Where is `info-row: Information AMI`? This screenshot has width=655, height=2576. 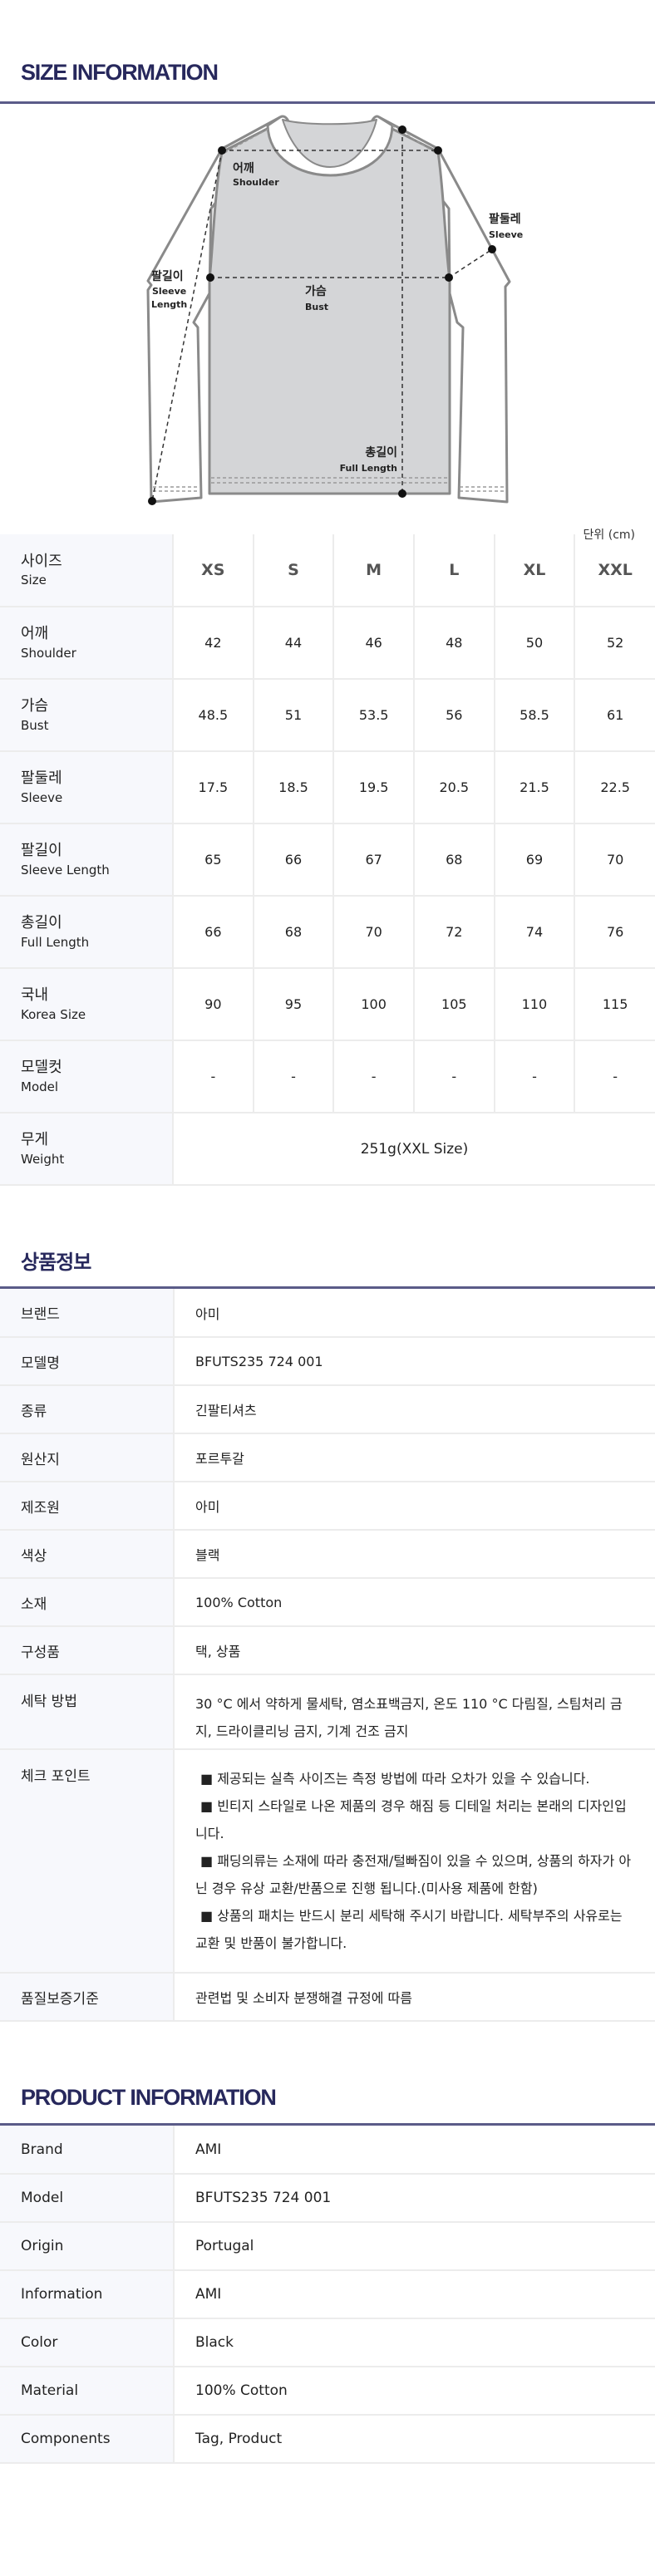
info-row: Information AMI is located at coordinates (328, 2294).